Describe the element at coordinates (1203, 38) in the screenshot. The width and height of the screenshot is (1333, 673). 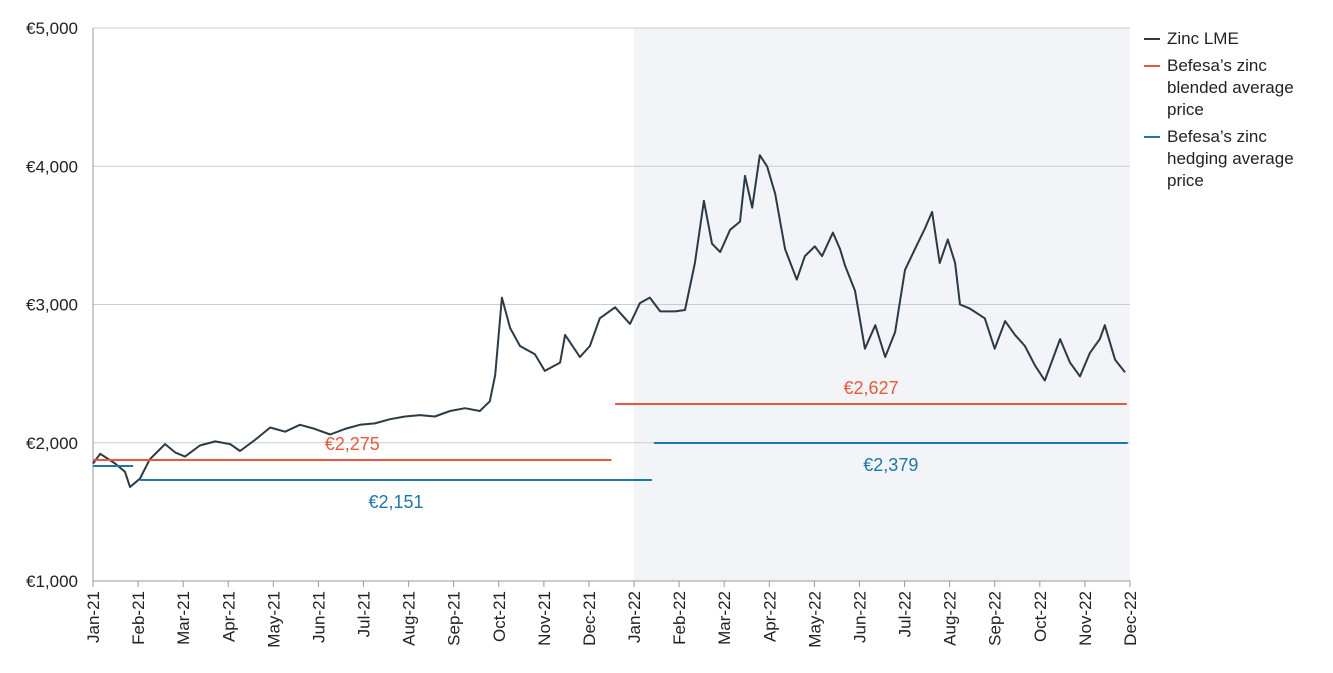
I see `legend-label: Zinc LME` at that location.